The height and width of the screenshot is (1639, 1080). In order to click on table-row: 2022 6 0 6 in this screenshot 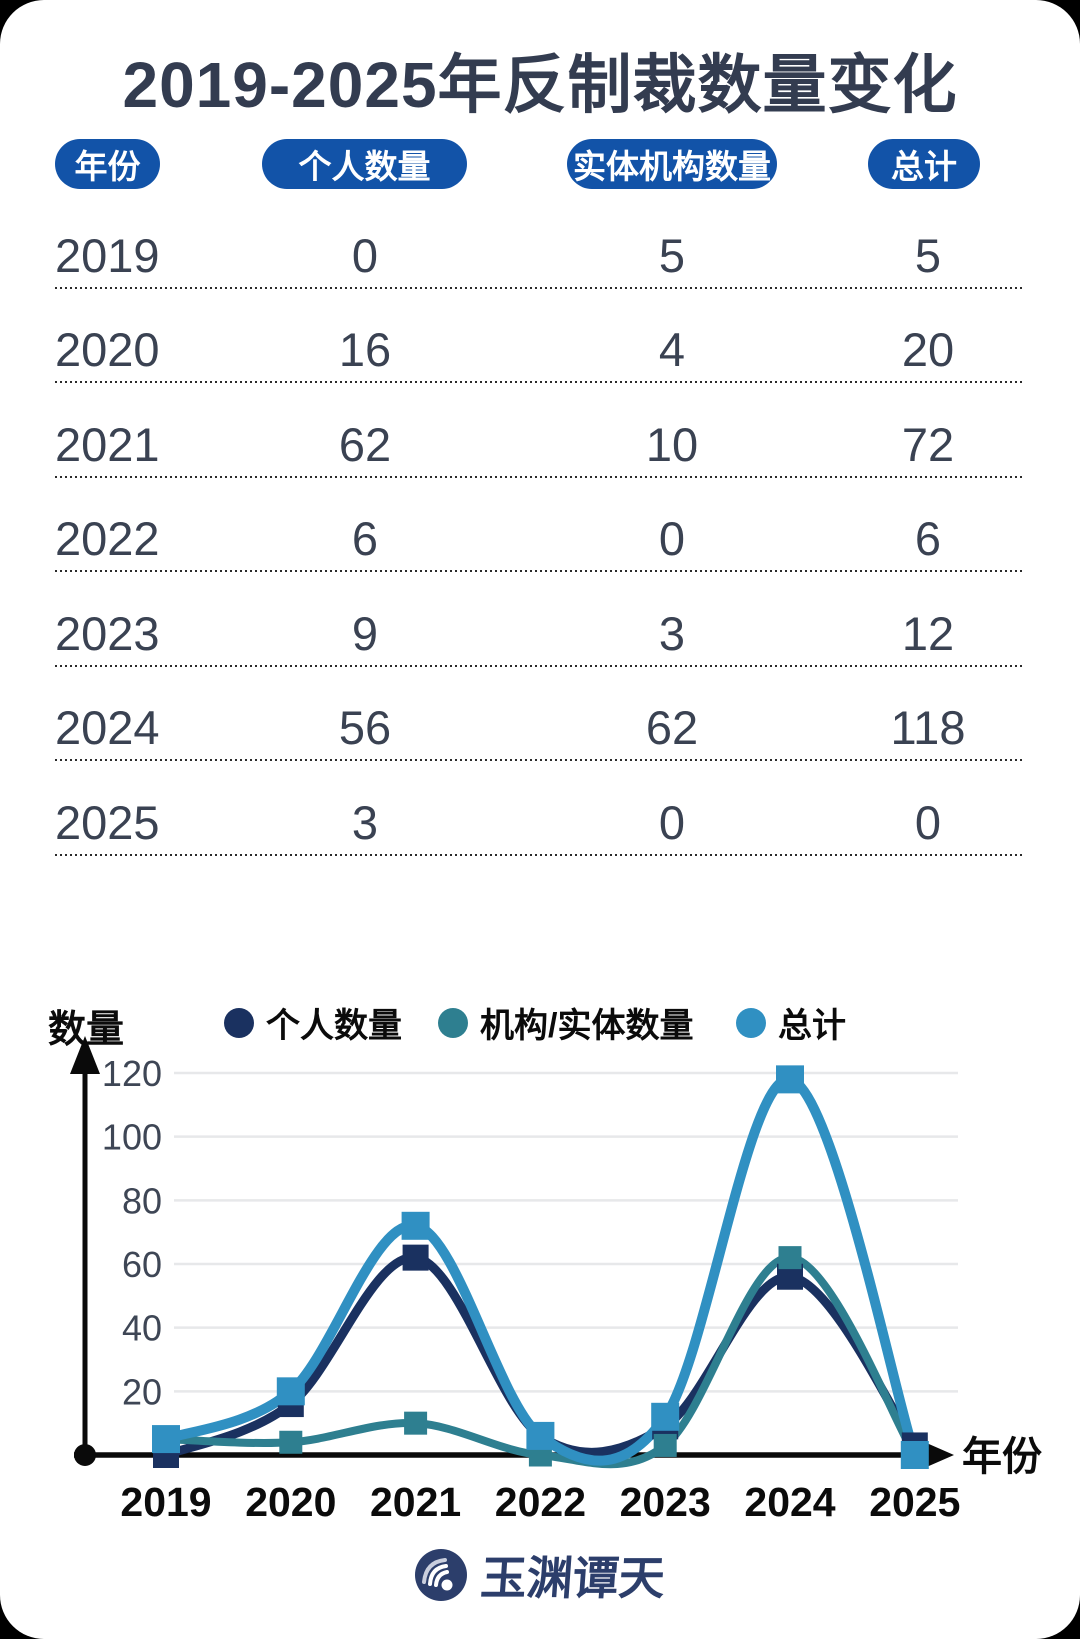, I will do `click(540, 525)`.